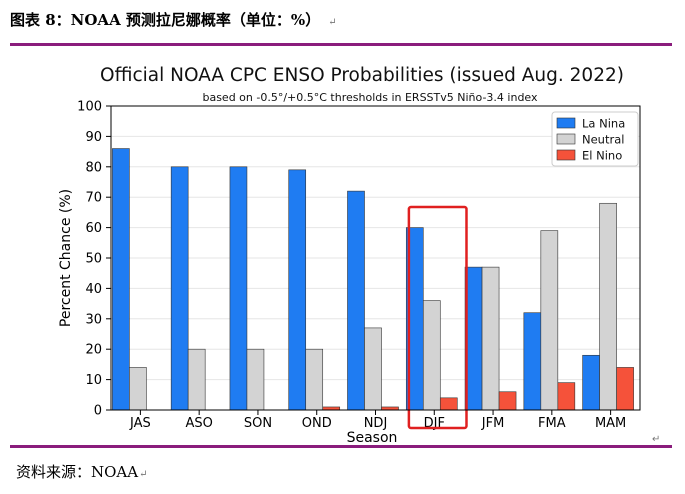  I want to click on y-tick-label-40: 40, so click(93, 289).